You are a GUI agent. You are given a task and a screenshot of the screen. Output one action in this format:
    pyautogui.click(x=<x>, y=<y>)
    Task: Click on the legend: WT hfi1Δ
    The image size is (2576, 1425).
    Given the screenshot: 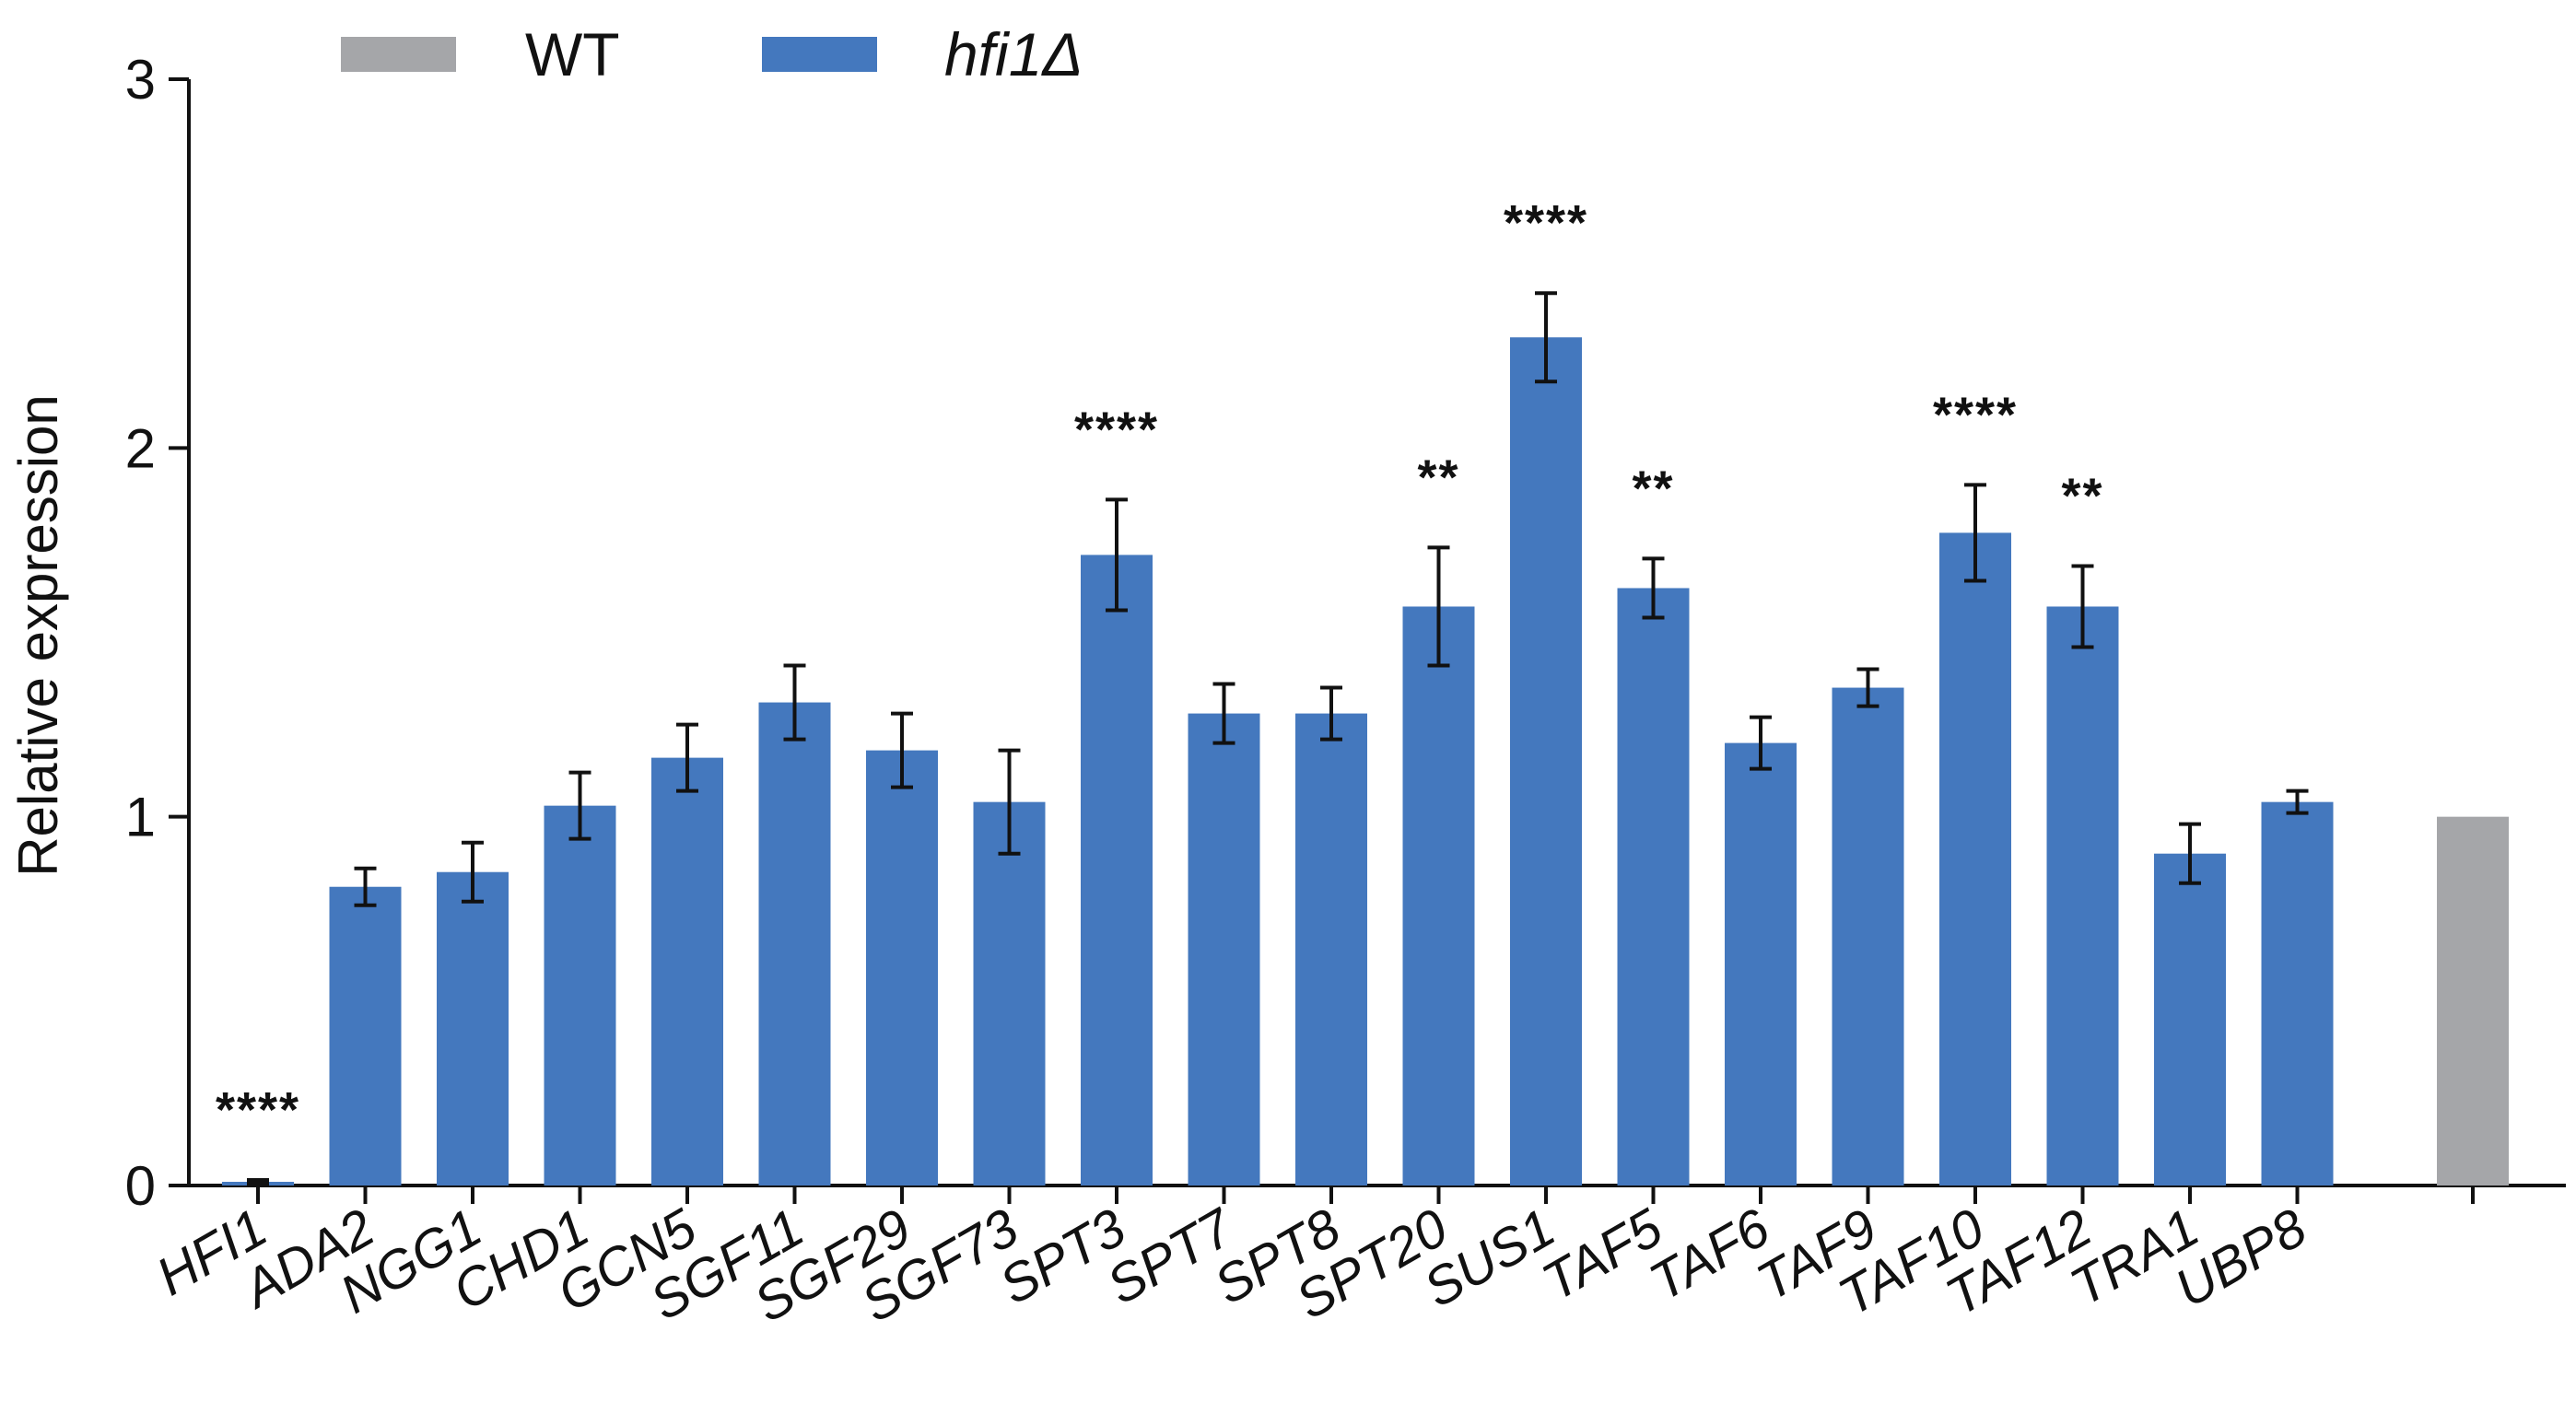 What is the action you would take?
    pyautogui.click(x=712, y=54)
    